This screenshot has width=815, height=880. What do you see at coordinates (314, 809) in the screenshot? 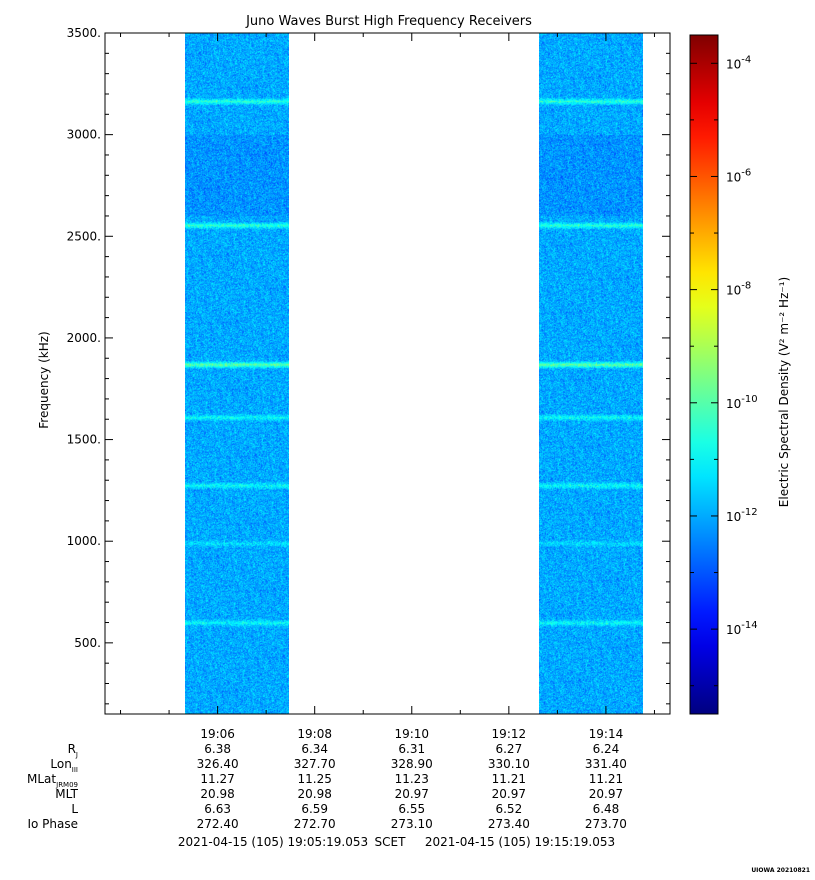
I see `ephemeris-value: 6.59` at bounding box center [314, 809].